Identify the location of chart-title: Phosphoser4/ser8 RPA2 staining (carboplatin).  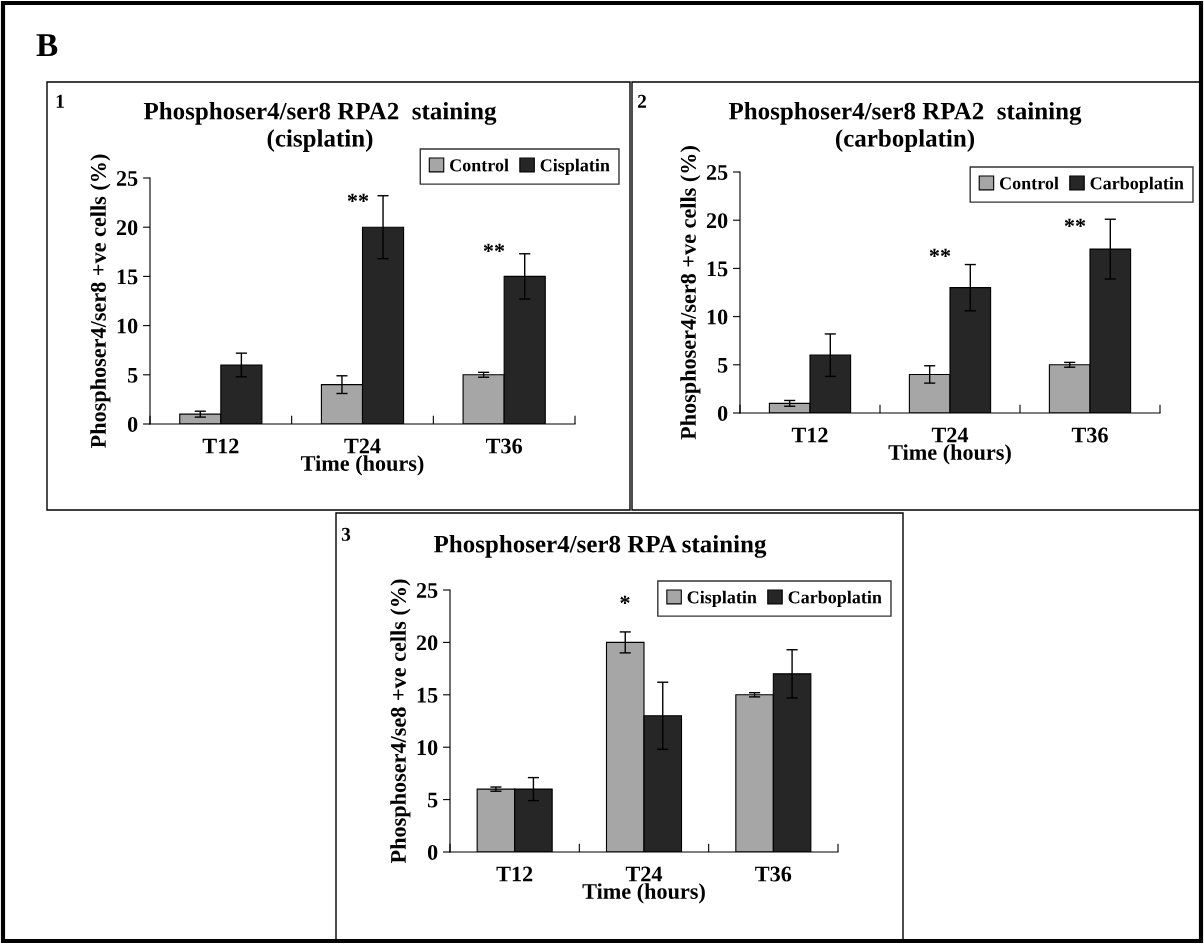
(905, 127).